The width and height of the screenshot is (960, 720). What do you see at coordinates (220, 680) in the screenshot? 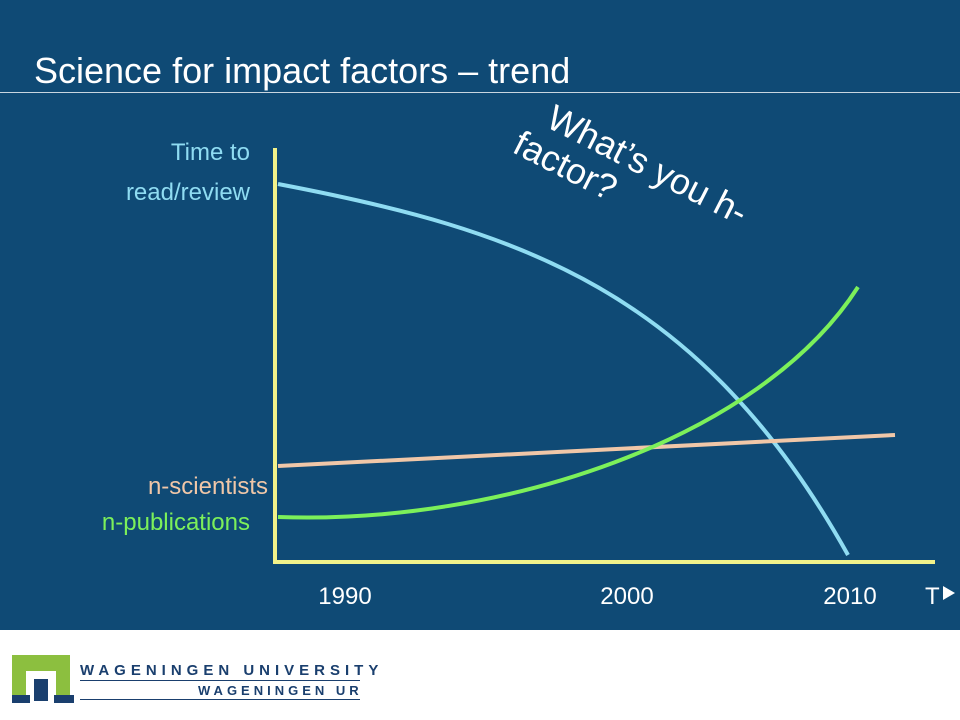
I see `footer-rule-top` at bounding box center [220, 680].